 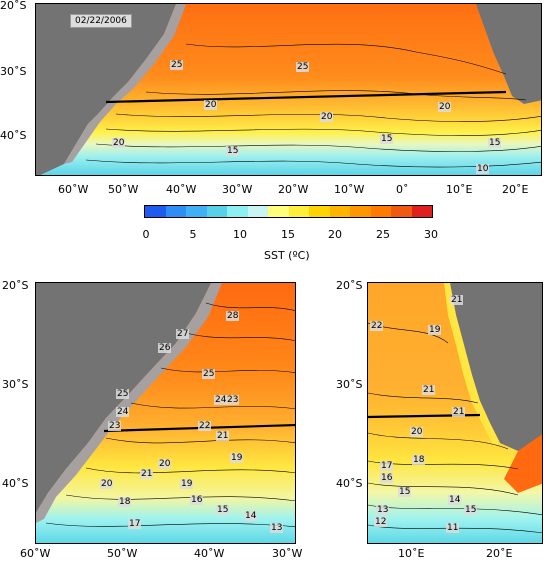 What do you see at coordinates (233, 316) in the screenshot?
I see `contour-label: 28` at bounding box center [233, 316].